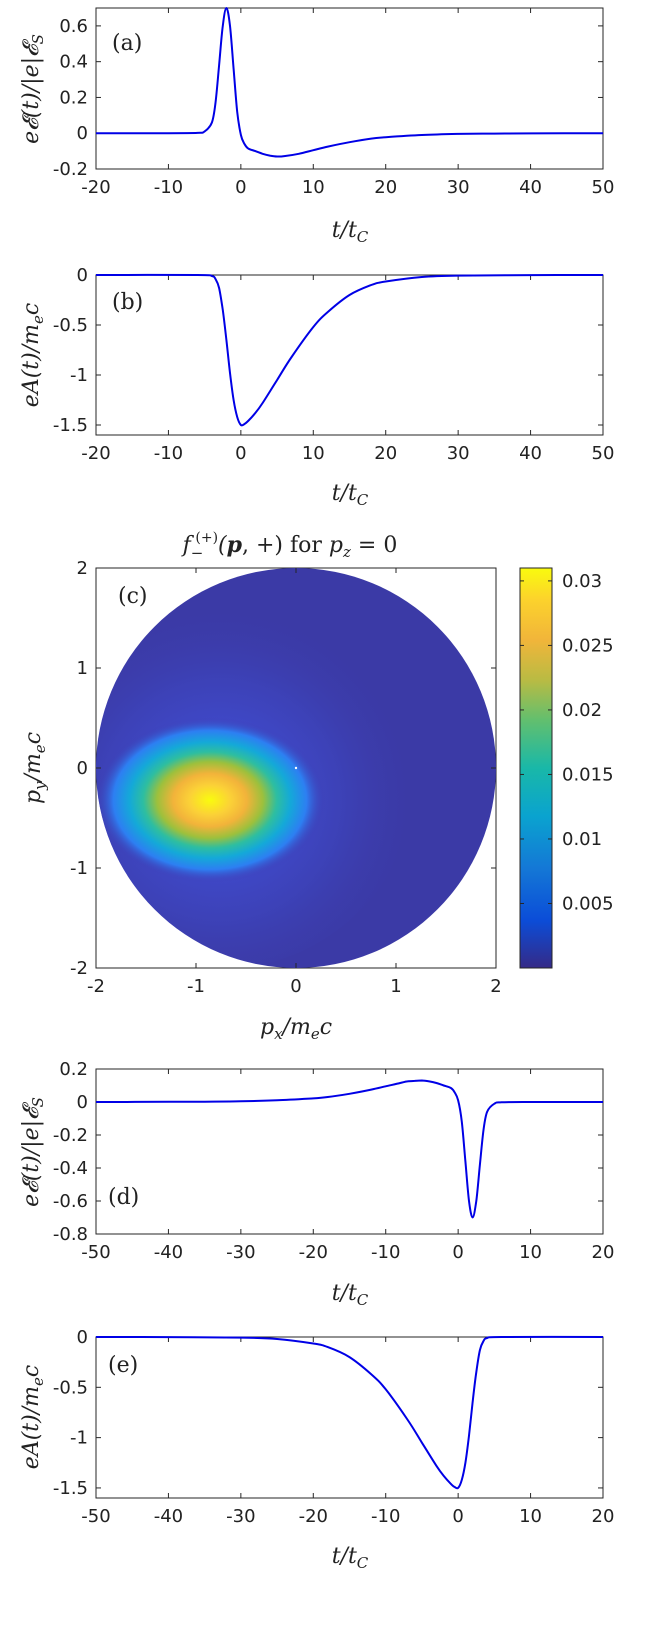  What do you see at coordinates (240, 1252) in the screenshot?
I see `x-tick-label-d: -30` at bounding box center [240, 1252].